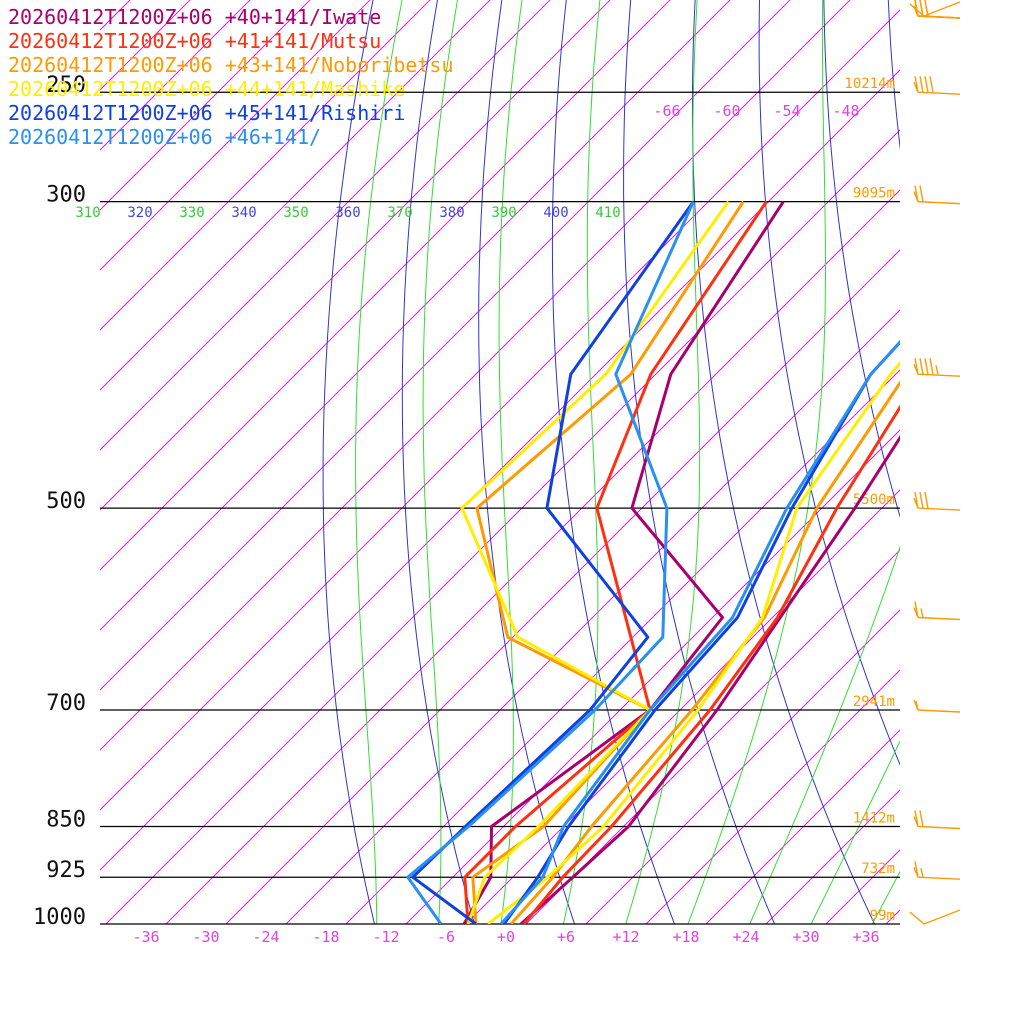  I want to click on legend-entry: 20260412T1200Z+06 +40+141/Iwate, so click(194, 17).